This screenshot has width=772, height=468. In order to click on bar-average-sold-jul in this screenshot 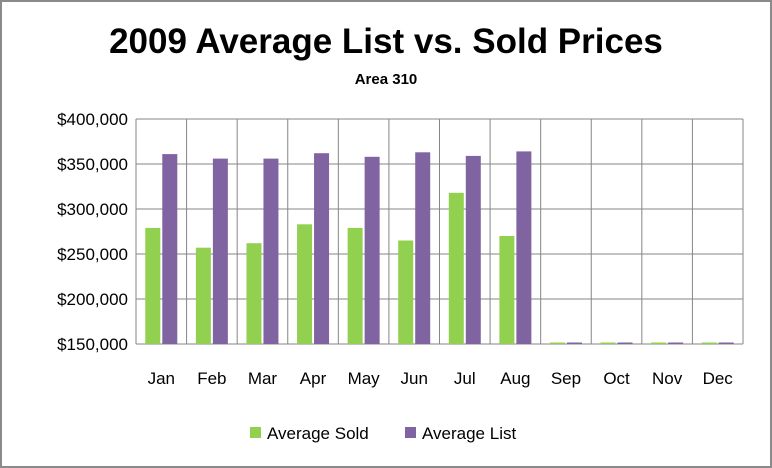, I will do `click(456, 268)`.